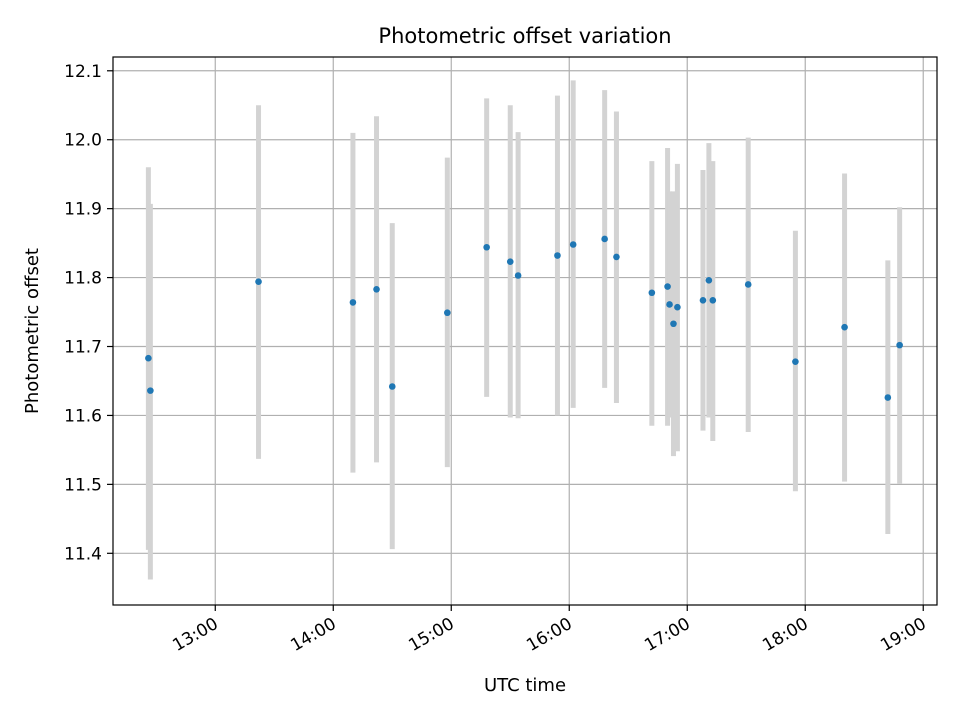 The image size is (960, 720). Describe the element at coordinates (32, 331) in the screenshot. I see `y-axis-label: Photometric offset` at that location.